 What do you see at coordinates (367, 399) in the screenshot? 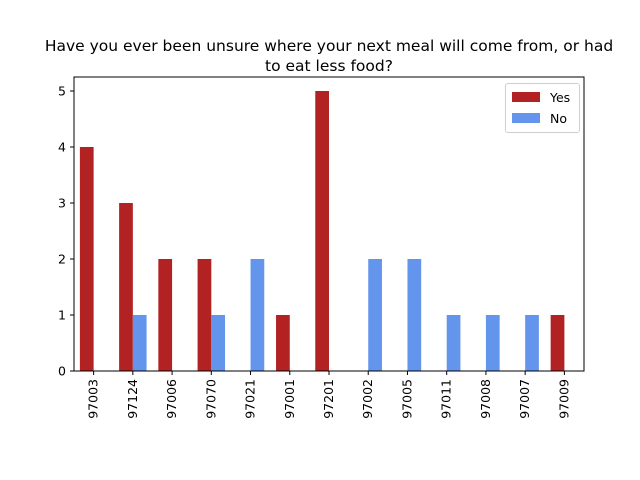
I see `x-tick-label-97002: 97002` at bounding box center [367, 399].